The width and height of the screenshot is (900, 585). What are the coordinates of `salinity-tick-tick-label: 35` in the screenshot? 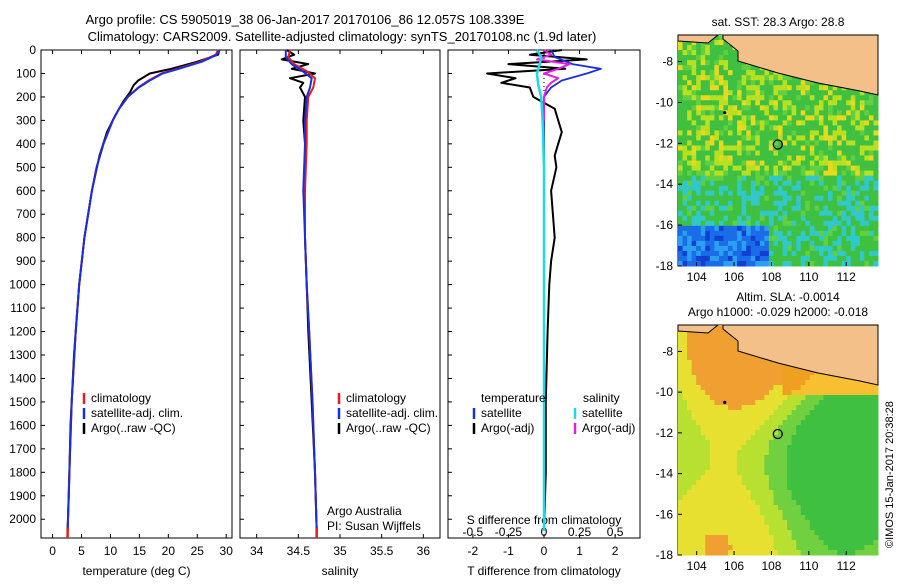 It's located at (340, 551).